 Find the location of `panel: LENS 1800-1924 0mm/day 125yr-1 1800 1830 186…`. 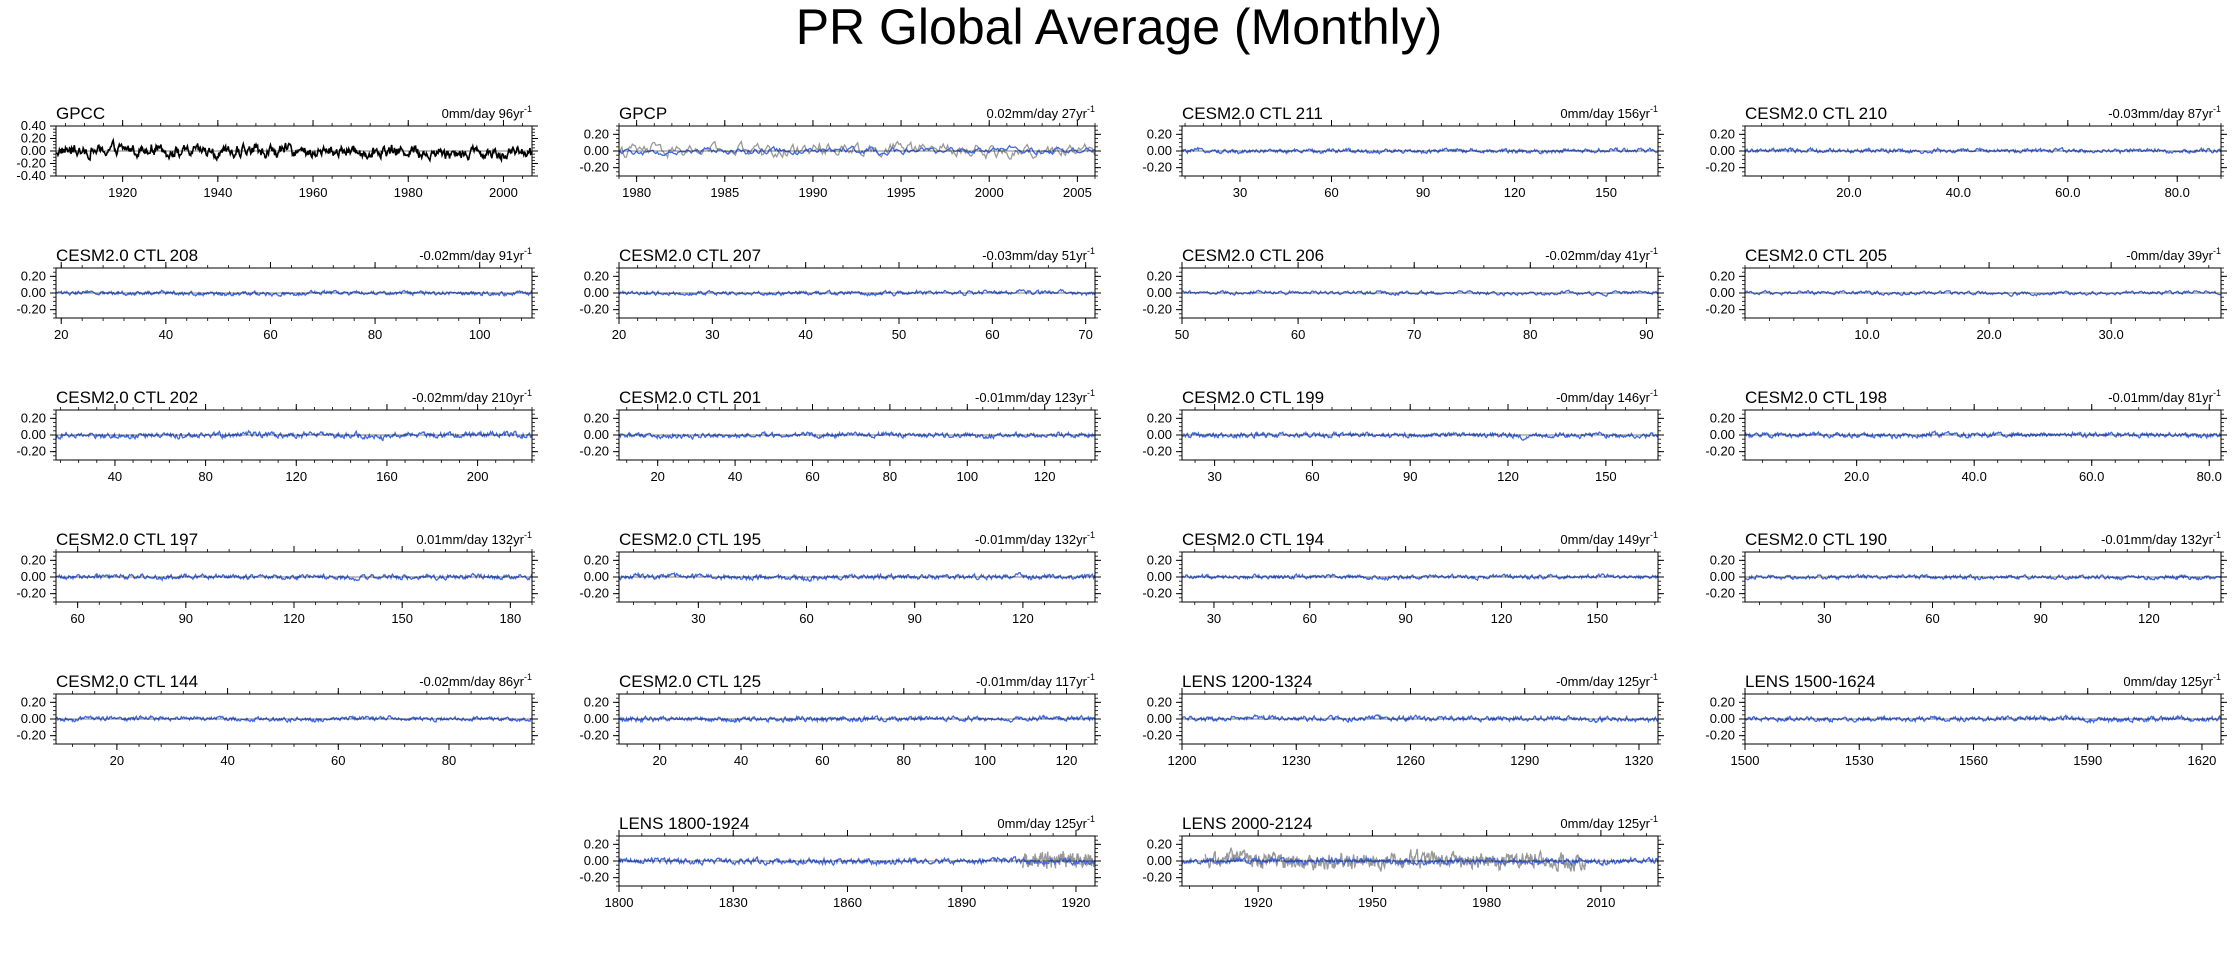

panel: LENS 1800-1924 0mm/day 125yr-1 1800 1830 186… is located at coordinates (840, 862).